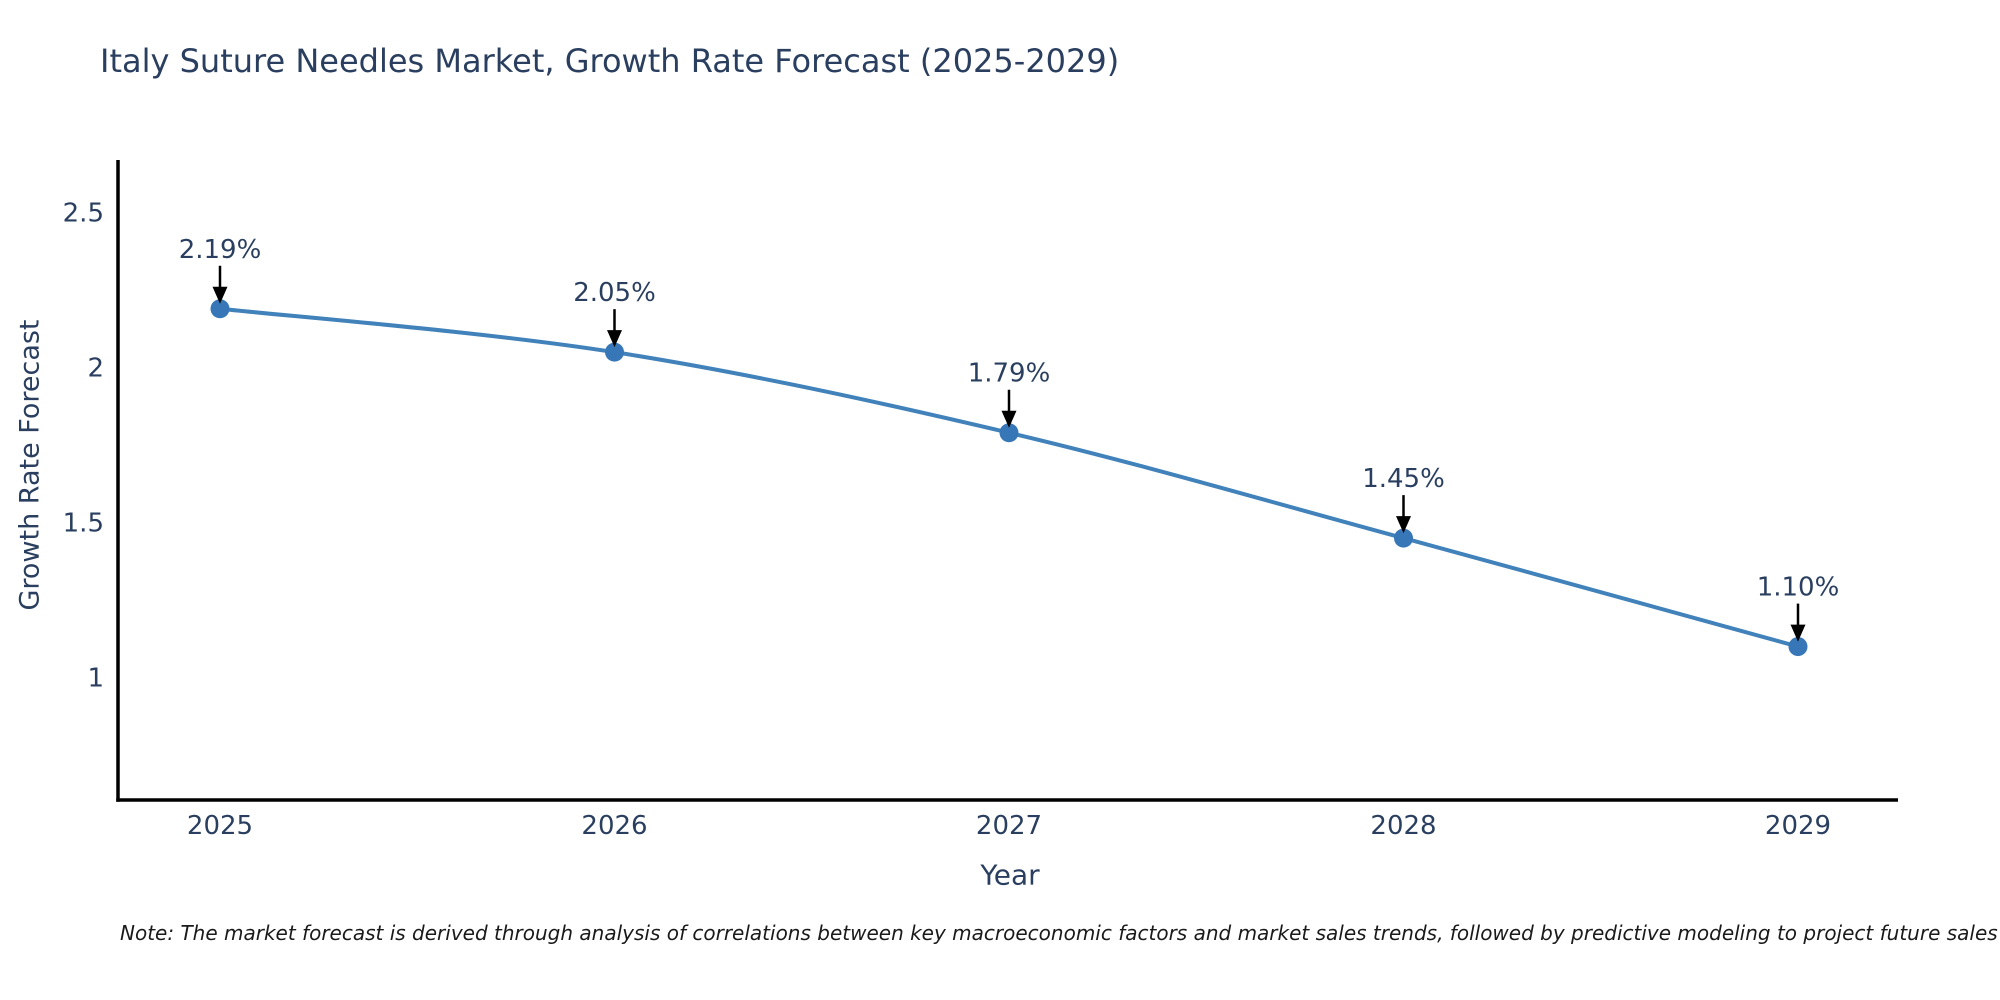 The width and height of the screenshot is (2000, 1000). Describe the element at coordinates (1010, 875) in the screenshot. I see `x-axis-title: Year` at that location.